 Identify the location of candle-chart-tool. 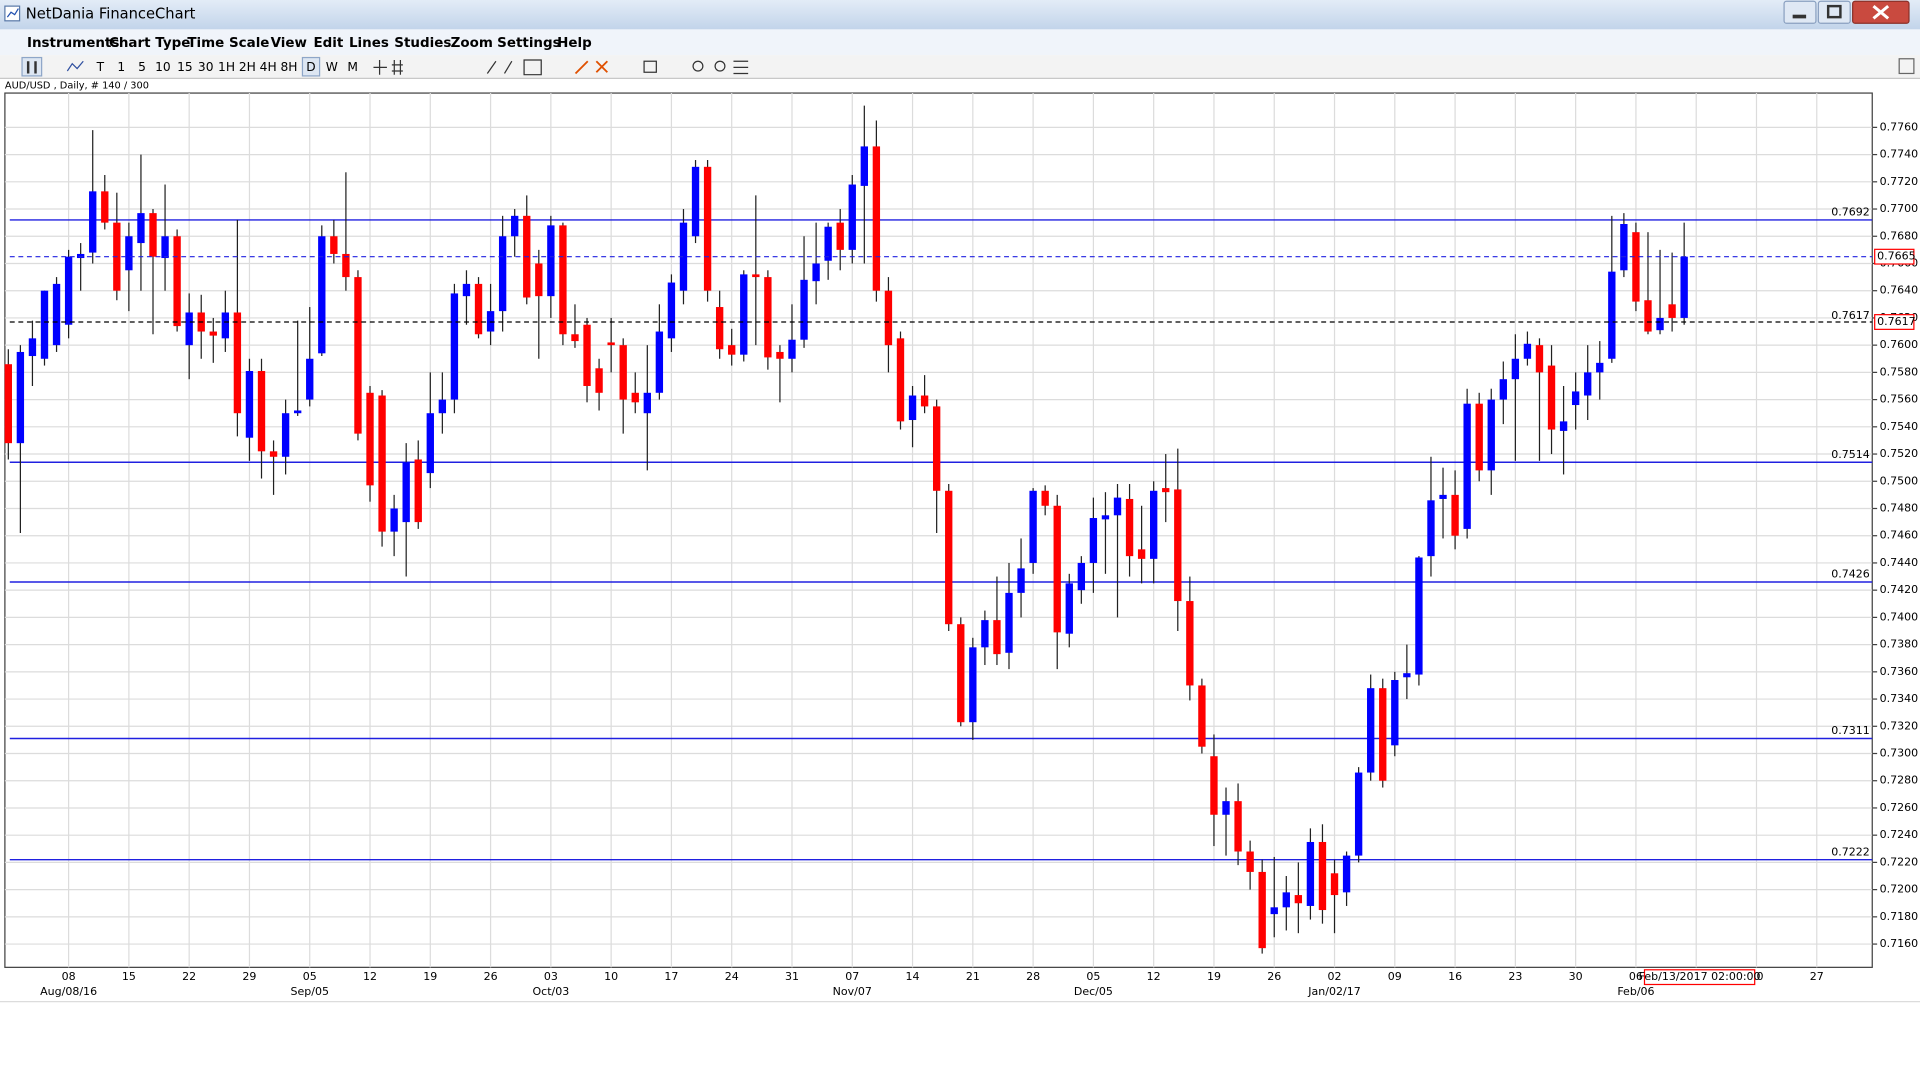
(32, 66).